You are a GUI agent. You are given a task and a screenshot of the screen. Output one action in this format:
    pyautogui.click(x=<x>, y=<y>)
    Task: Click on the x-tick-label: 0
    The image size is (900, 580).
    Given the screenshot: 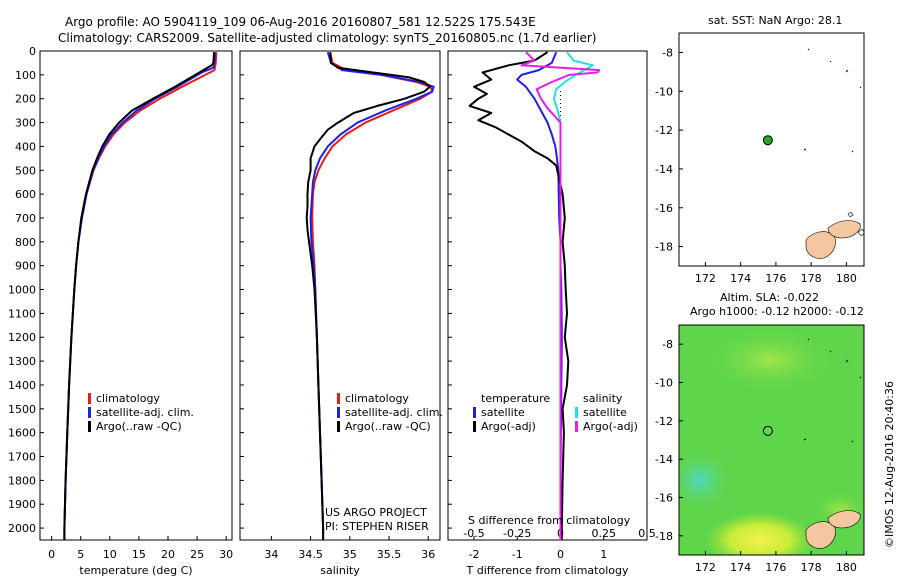 What is the action you would take?
    pyautogui.click(x=560, y=554)
    